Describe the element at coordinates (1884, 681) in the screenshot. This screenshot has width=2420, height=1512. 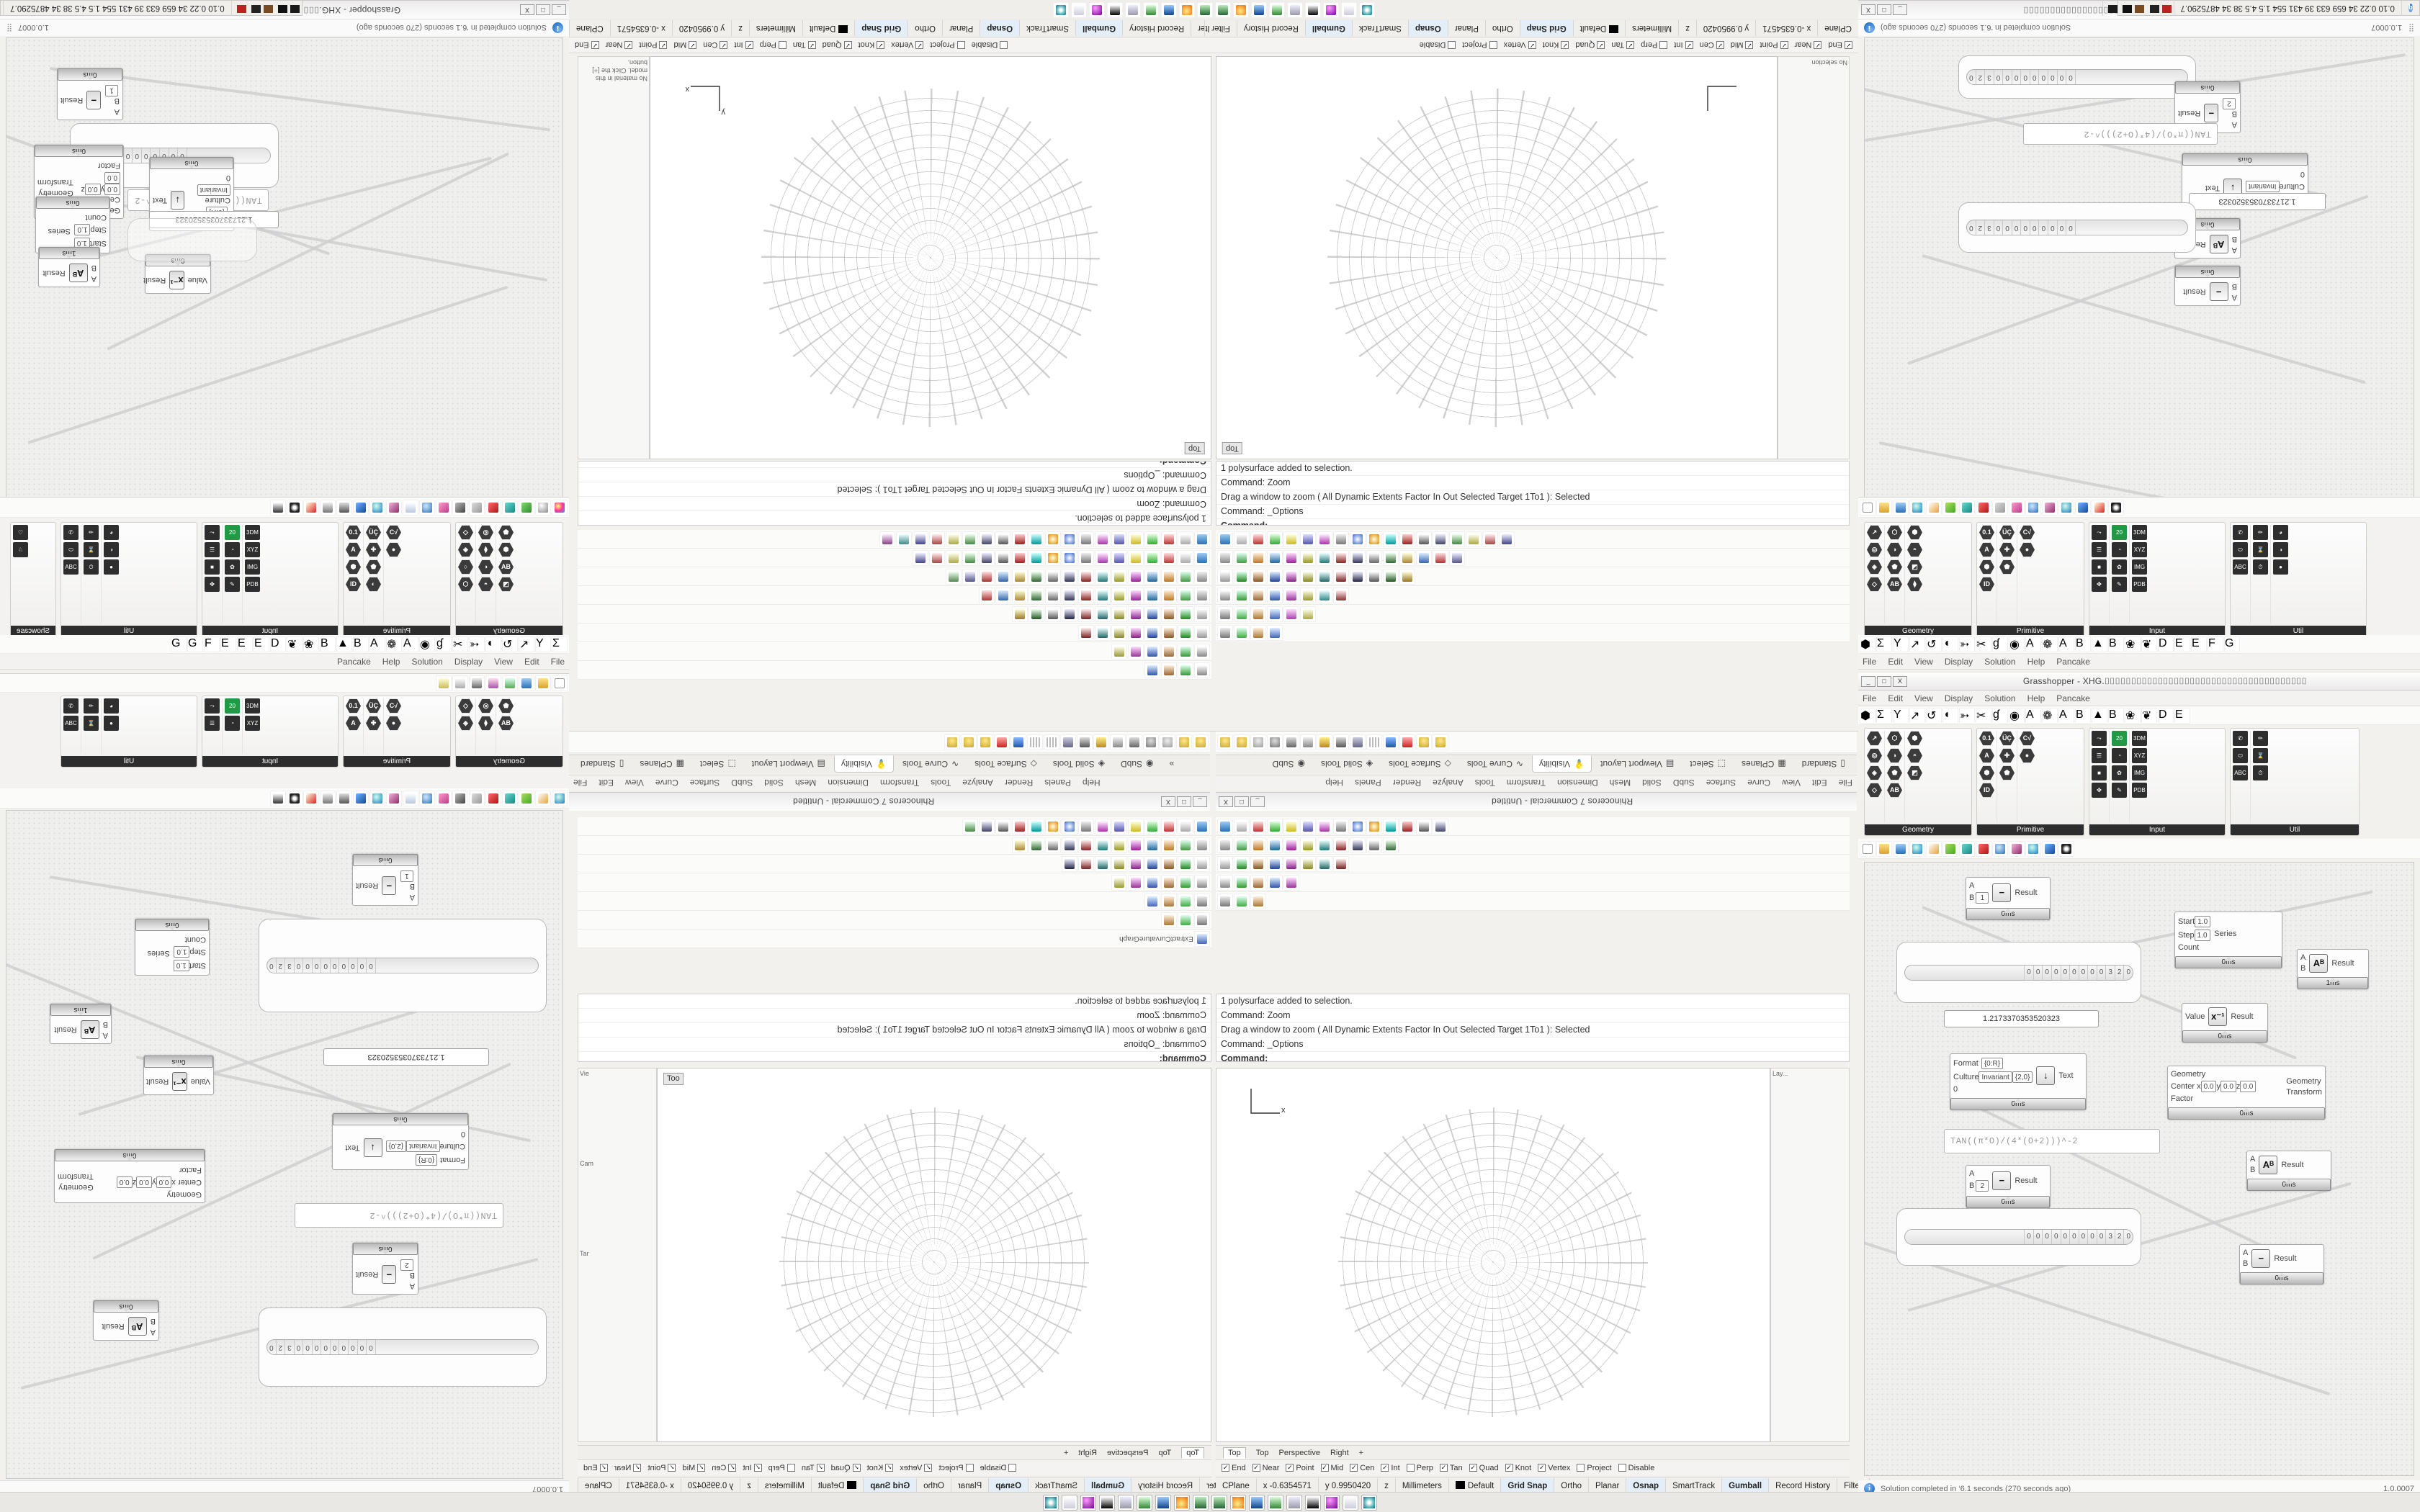
I see `maximize-button: □` at that location.